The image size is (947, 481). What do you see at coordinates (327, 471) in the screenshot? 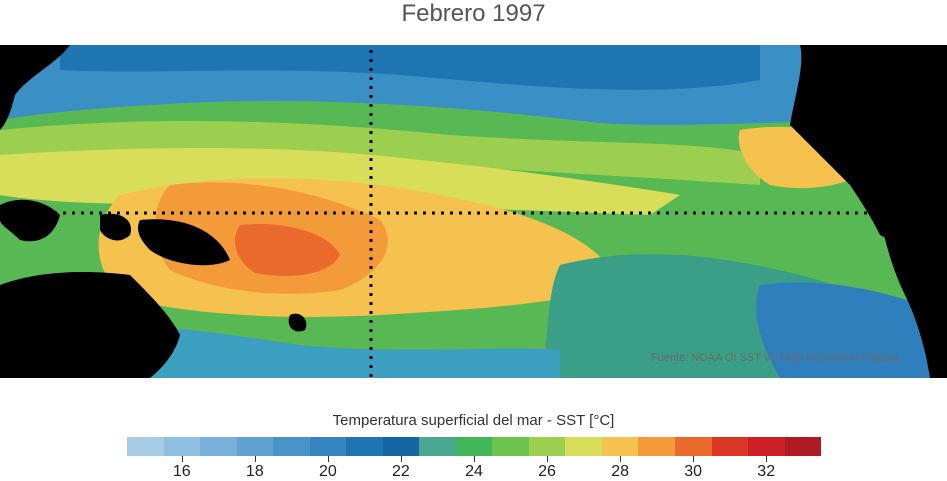
I see `colorbar-tick-label: 20` at bounding box center [327, 471].